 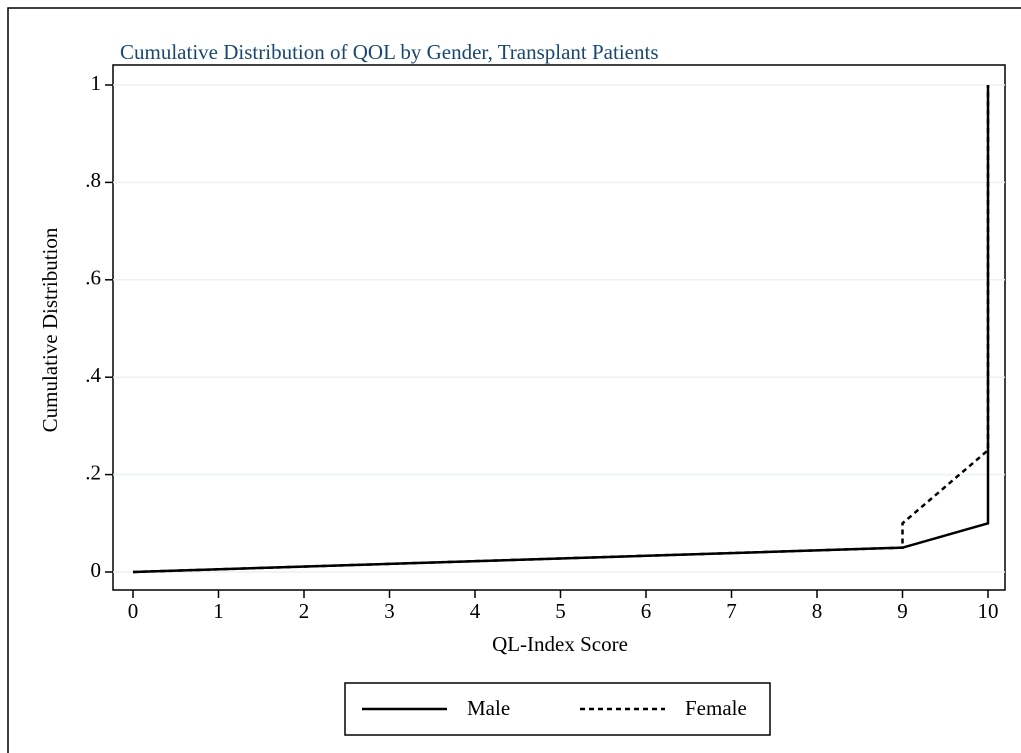 What do you see at coordinates (93, 472) in the screenshot?
I see `y-tick-label: .2` at bounding box center [93, 472].